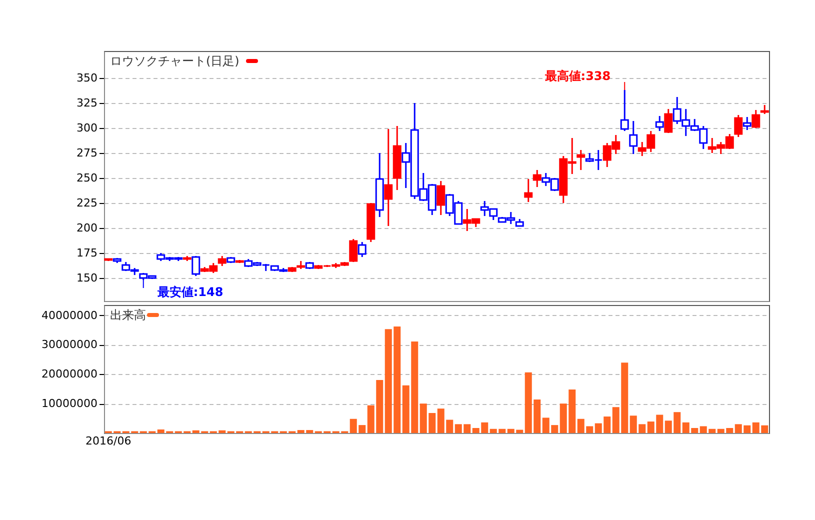 This screenshot has width=815, height=520. Describe the element at coordinates (87, 253) in the screenshot. I see `y-tick-label: 175` at that location.